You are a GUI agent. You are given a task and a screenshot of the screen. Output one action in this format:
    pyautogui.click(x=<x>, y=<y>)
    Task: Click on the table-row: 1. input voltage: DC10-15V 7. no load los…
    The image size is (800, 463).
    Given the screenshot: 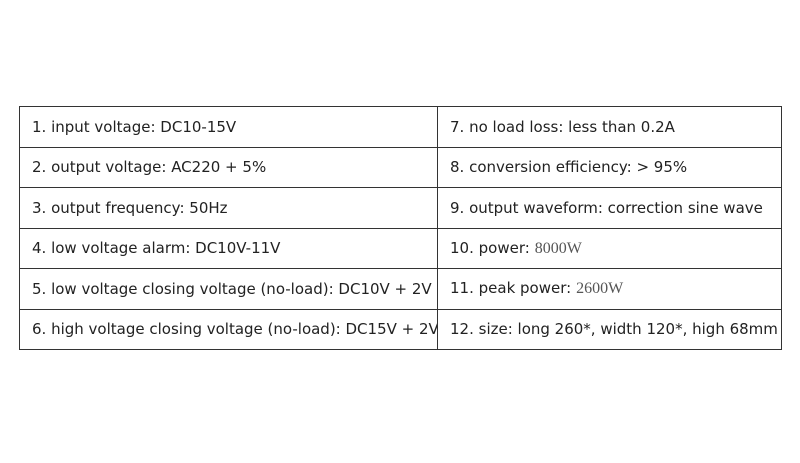 What is the action you would take?
    pyautogui.click(x=400, y=127)
    